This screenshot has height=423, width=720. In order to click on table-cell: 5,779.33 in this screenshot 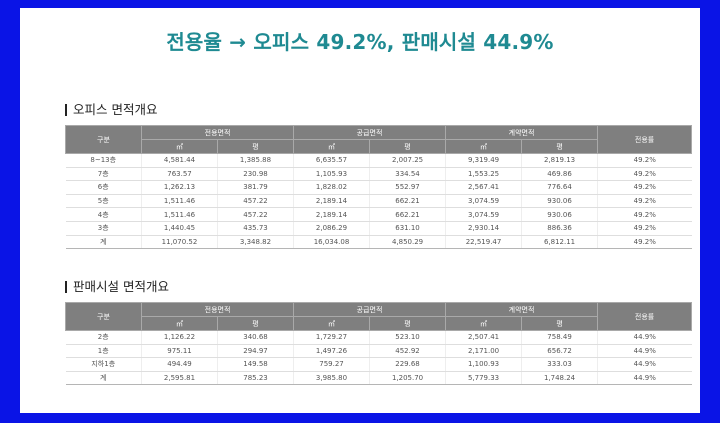, I will do `click(484, 378)`.